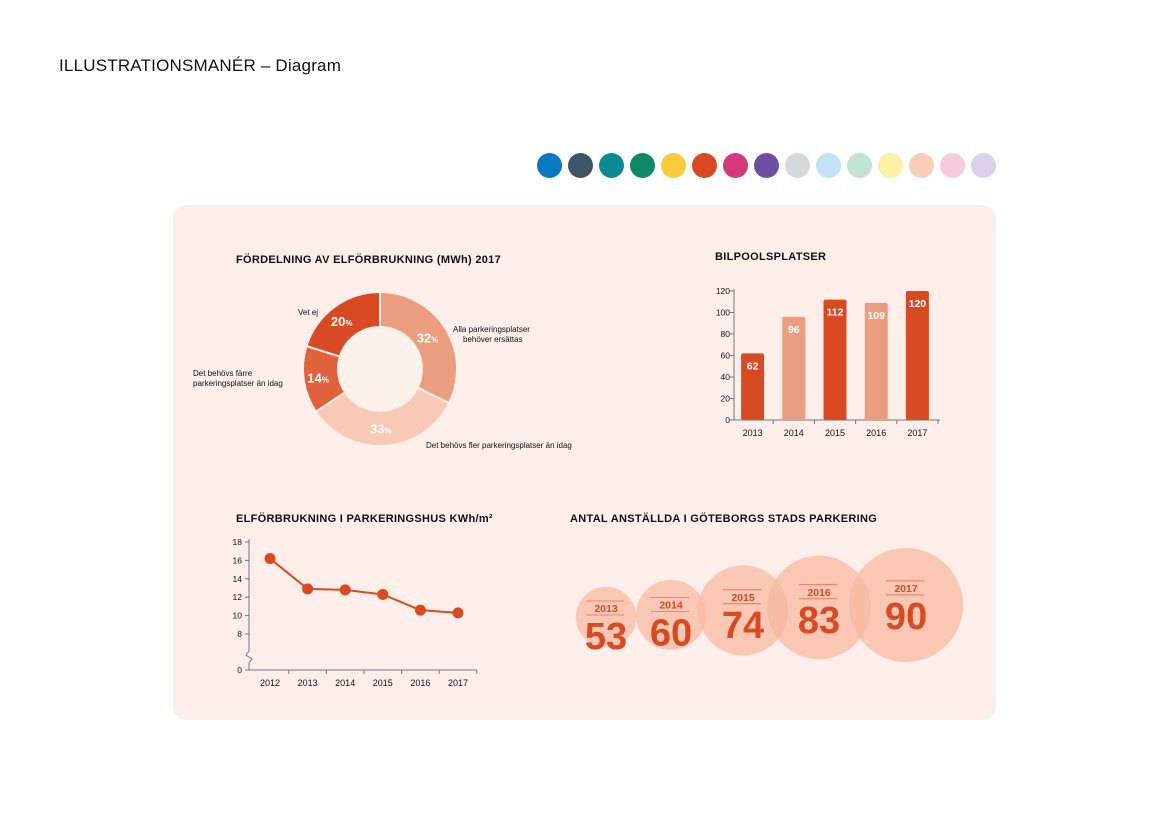 This screenshot has height=827, width=1169. I want to click on line-y-tick-label: 0, so click(239, 670).